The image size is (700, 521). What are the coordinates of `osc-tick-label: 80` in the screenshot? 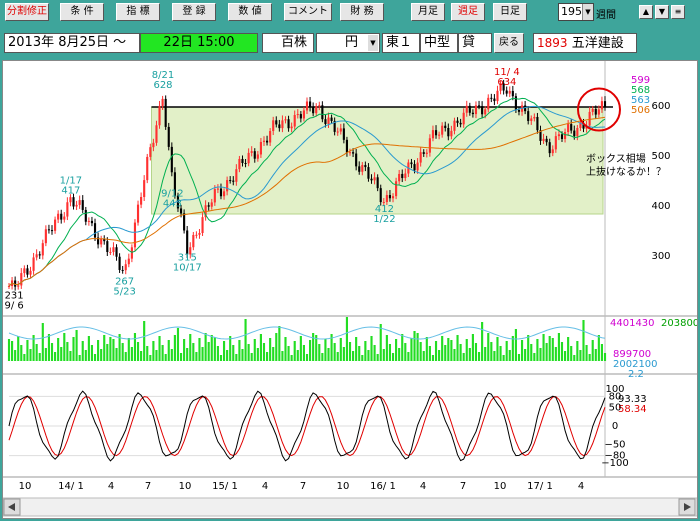 It's located at (615, 396).